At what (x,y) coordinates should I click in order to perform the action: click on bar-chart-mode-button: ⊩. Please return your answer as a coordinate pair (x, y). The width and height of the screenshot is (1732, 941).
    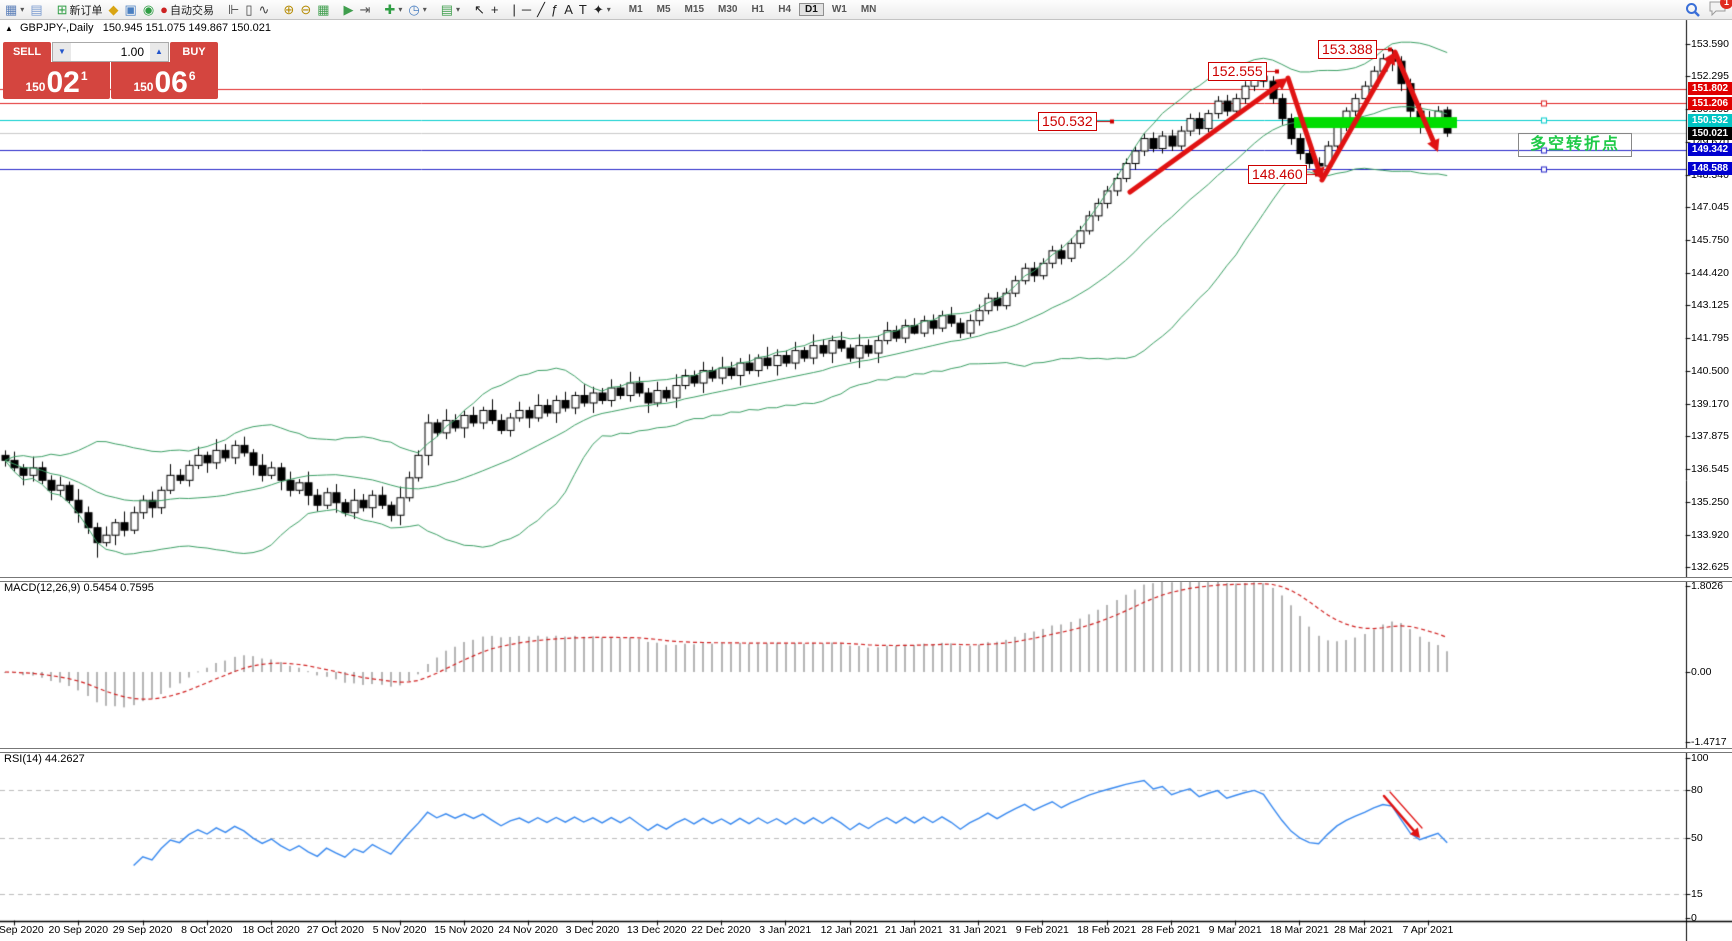
    Looking at the image, I should click on (233, 10).